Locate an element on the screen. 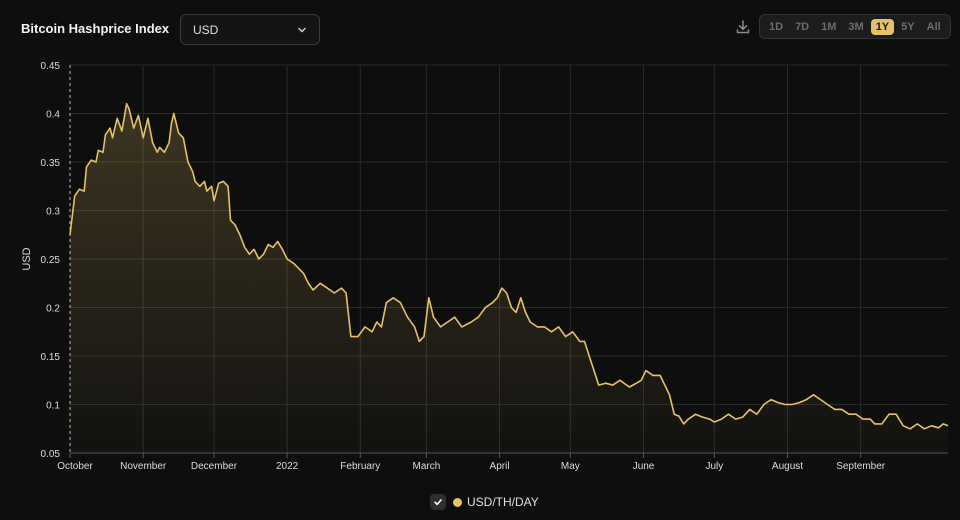  check-icon is located at coordinates (438, 502).